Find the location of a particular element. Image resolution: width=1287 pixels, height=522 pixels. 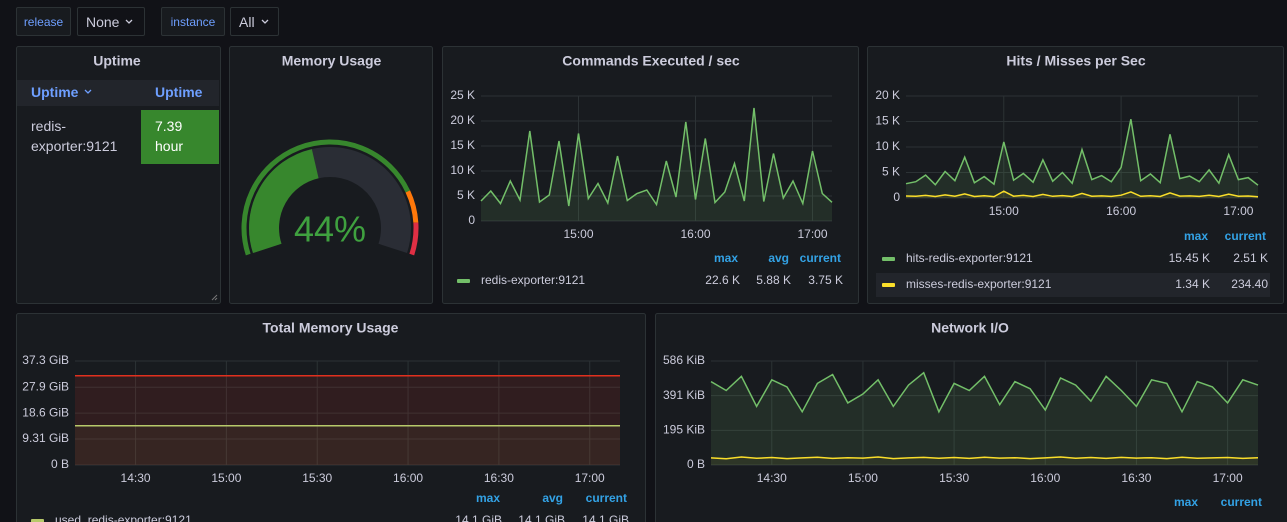

y-tick-label: 195 KiB is located at coordinates (684, 430).